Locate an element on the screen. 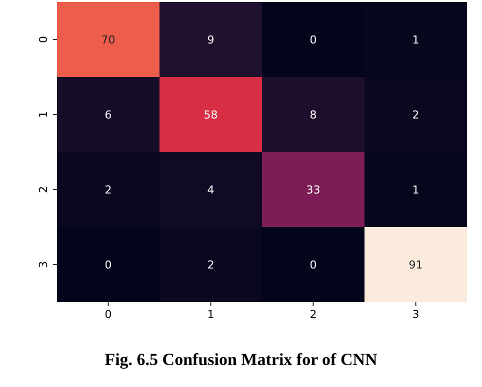 This screenshot has height=387, width=482. data-label: 33 is located at coordinates (313, 189).